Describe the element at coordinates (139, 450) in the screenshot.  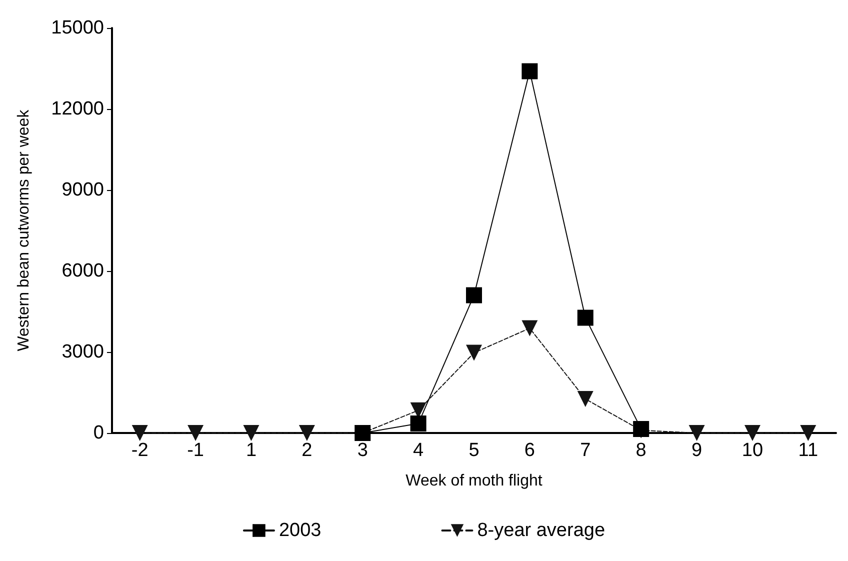
I see `x-tick-label: -2` at that location.